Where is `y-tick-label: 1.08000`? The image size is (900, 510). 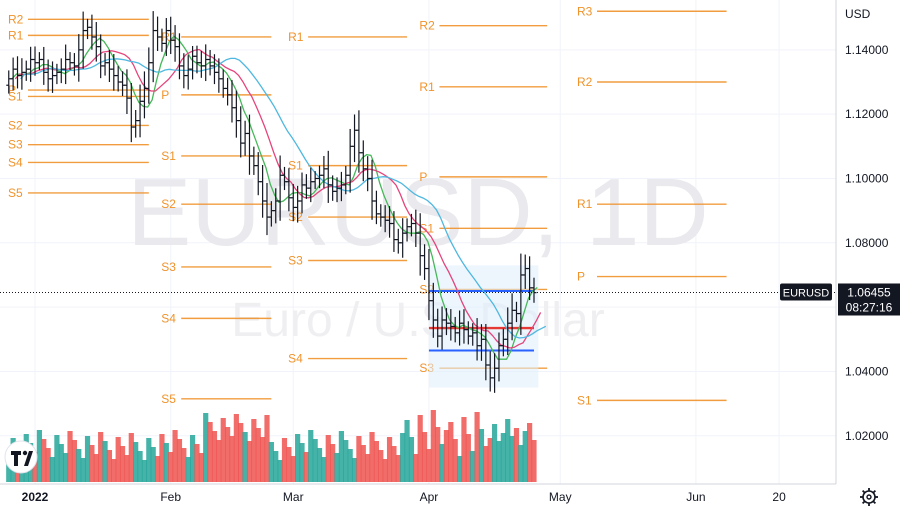
y-tick-label: 1.08000 is located at coordinates (867, 243).